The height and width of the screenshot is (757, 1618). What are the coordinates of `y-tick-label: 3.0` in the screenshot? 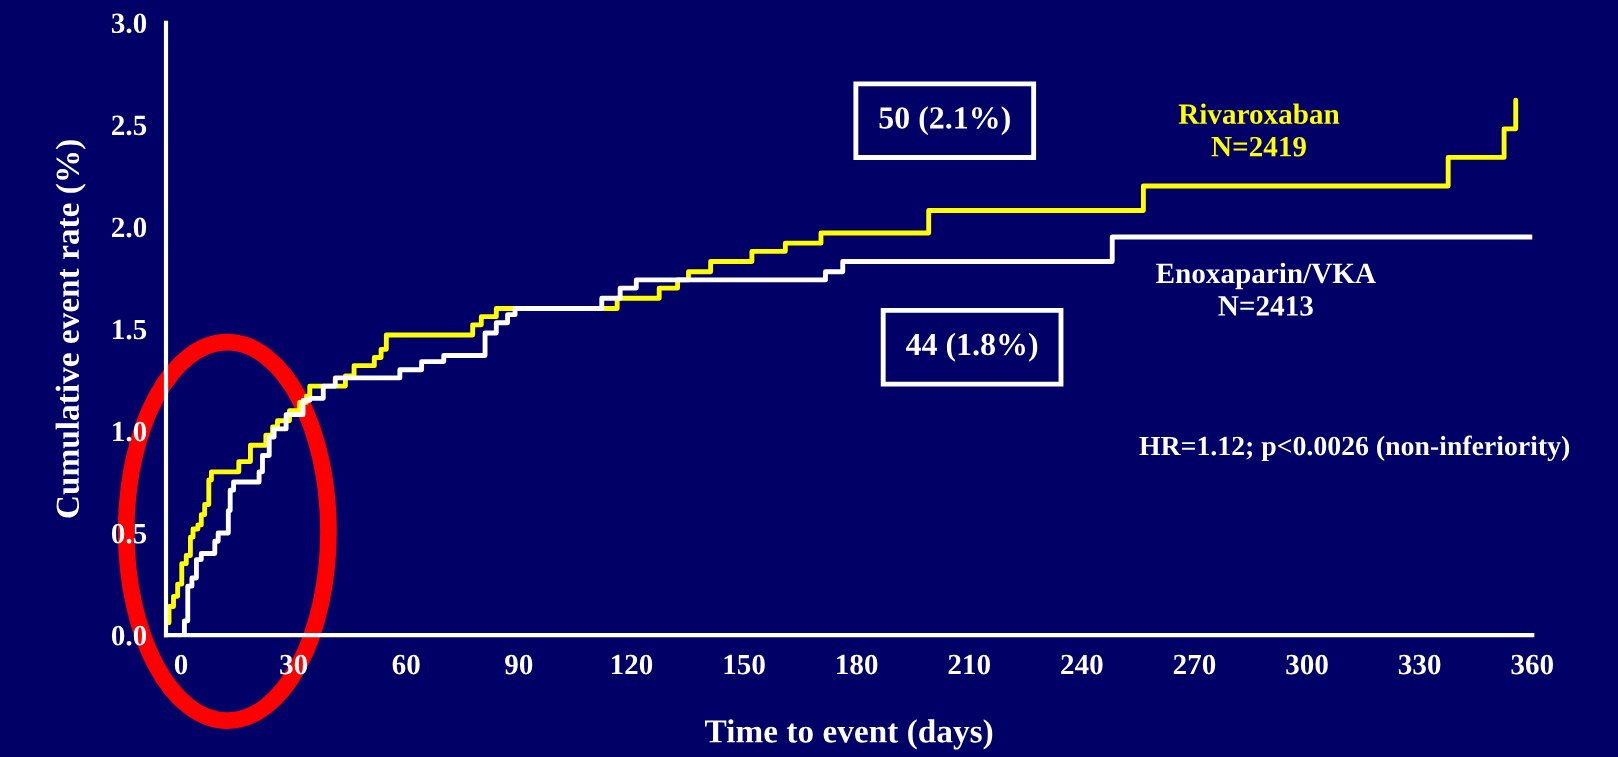 It's located at (129, 23).